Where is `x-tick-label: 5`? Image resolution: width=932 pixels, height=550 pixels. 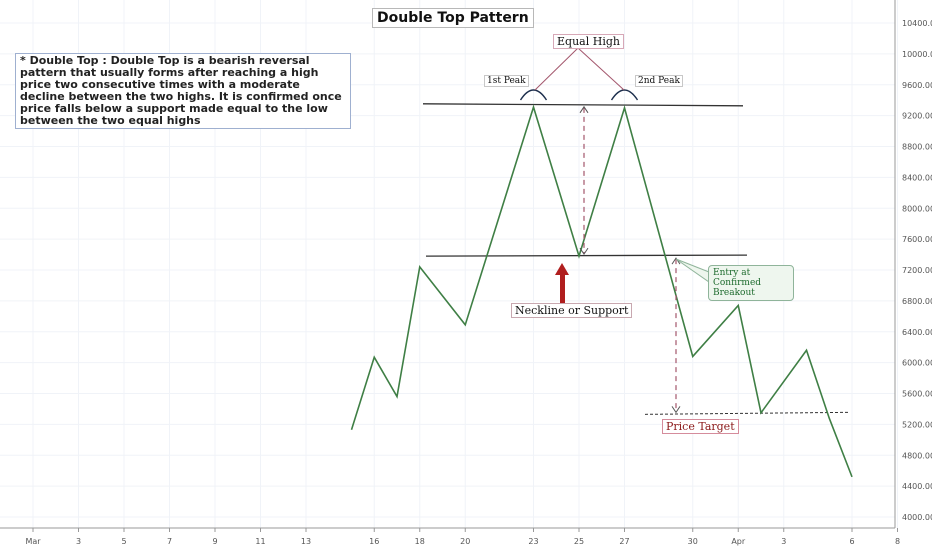
x-tick-label: 5 is located at coordinates (123, 541).